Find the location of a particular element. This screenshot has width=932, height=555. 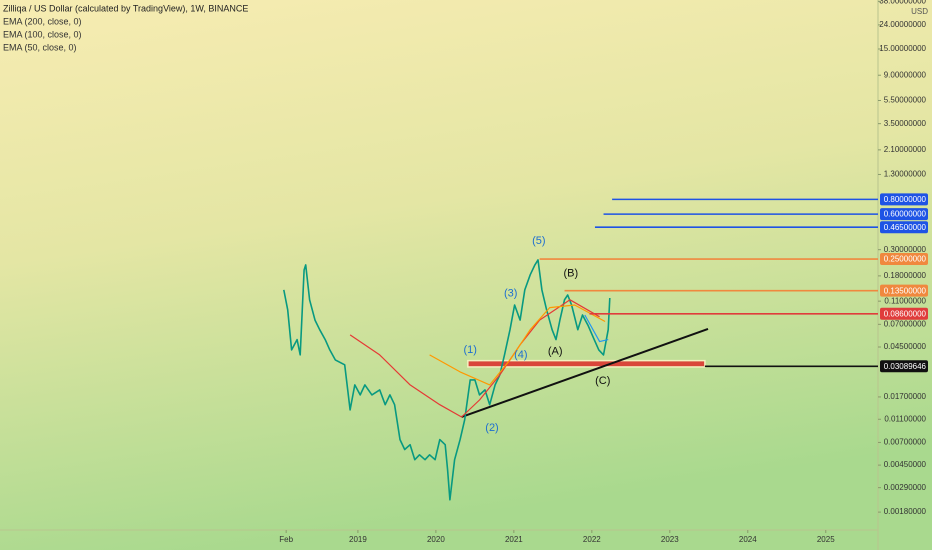

x-tick-label: 2022 is located at coordinates (592, 539).